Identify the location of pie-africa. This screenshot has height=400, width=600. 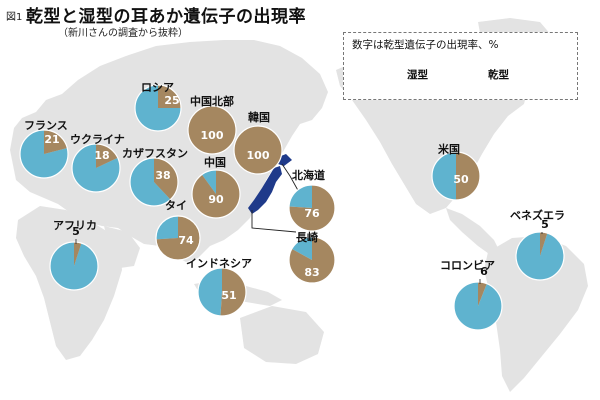
(74, 266).